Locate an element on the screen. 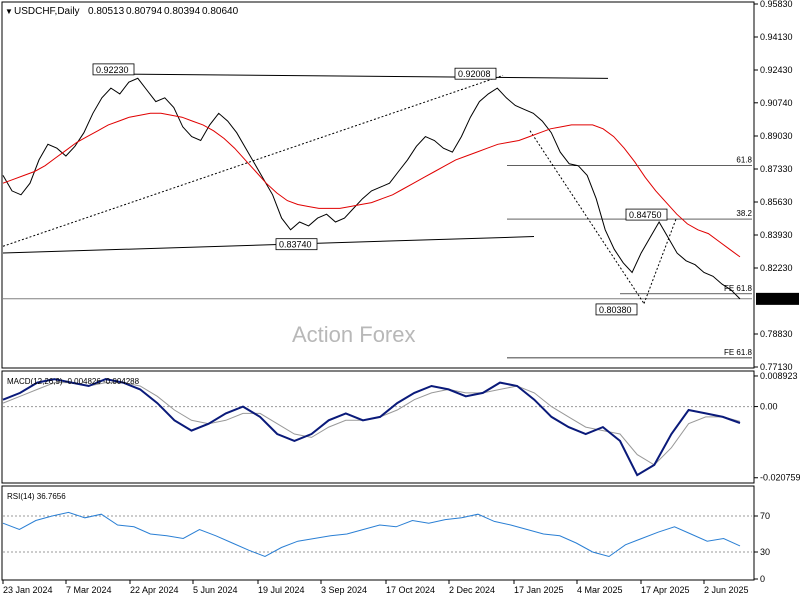  rsi-y-tick-label: 0 is located at coordinates (762, 579).